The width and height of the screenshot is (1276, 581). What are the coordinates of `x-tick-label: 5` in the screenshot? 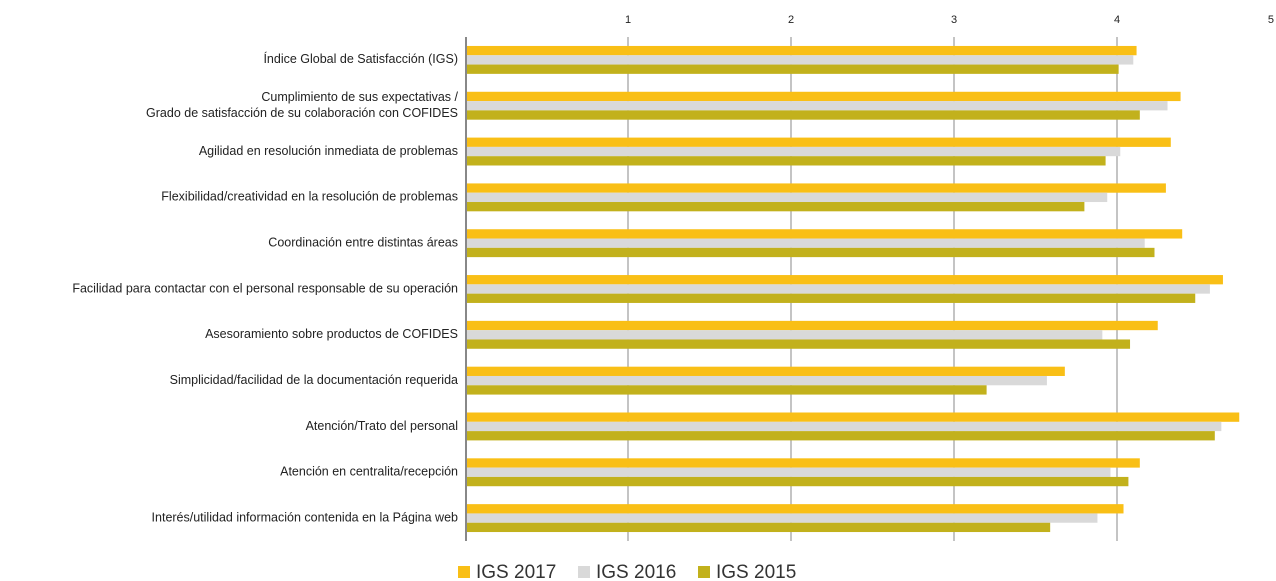 It's located at (1271, 20).